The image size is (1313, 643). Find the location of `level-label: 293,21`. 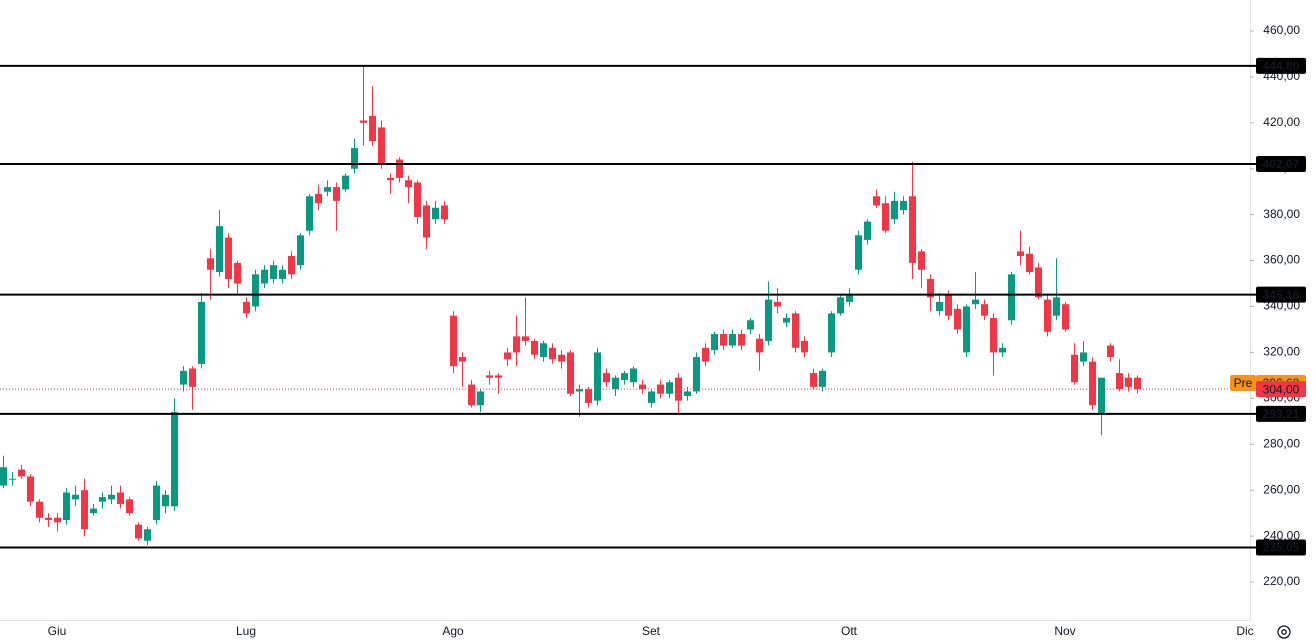

level-label: 293,21 is located at coordinates (1281, 414).